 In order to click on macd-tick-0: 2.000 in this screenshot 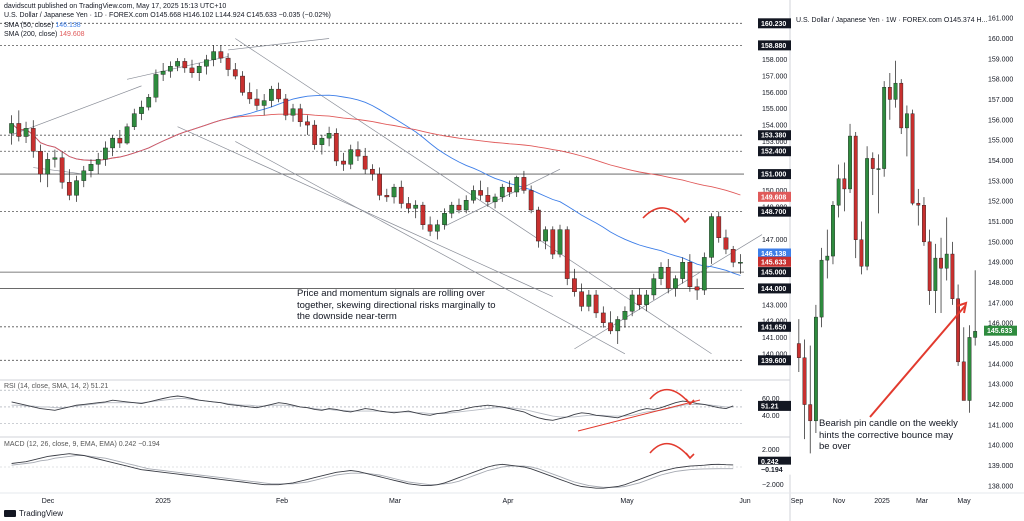, I will do `click(771, 450)`.